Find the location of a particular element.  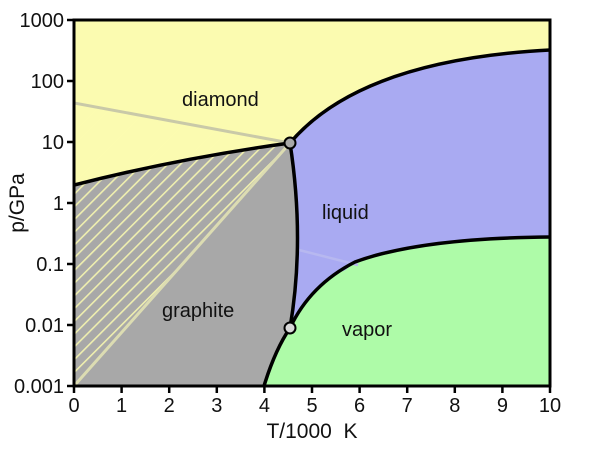

y-tick-label: 0.1 is located at coordinates (50, 265).